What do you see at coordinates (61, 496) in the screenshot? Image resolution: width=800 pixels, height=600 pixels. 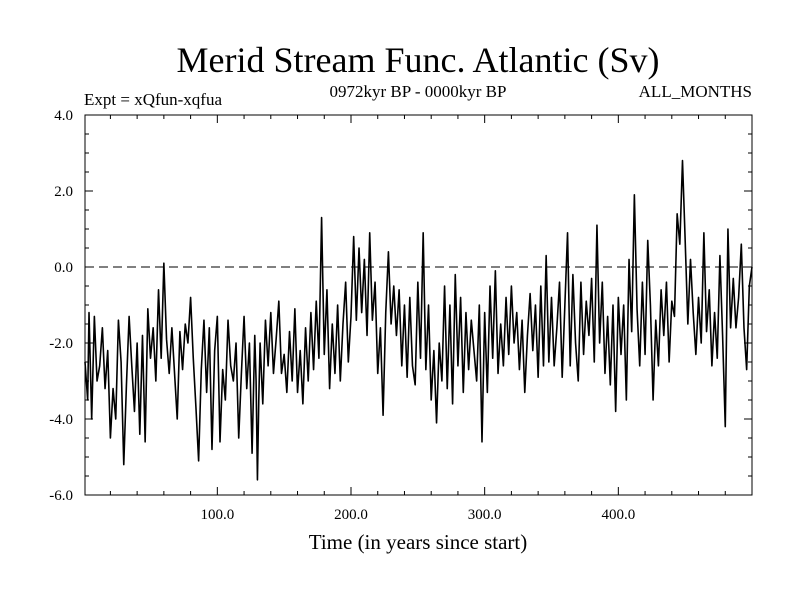 I see `y-tick-label: -6.0` at bounding box center [61, 496].